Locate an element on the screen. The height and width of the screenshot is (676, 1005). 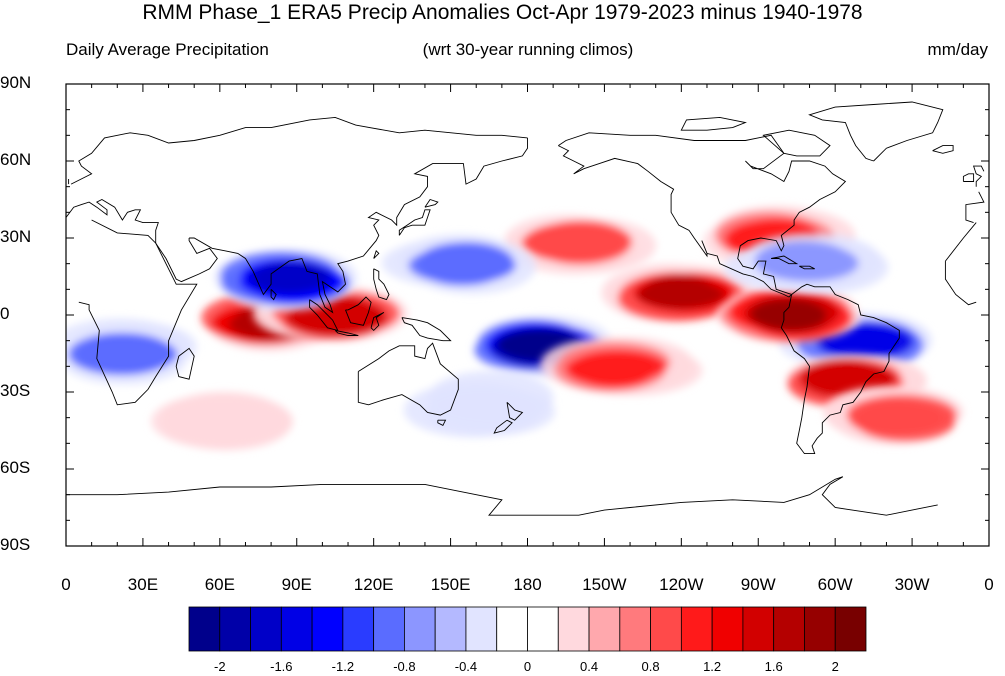
lon-label: 60E is located at coordinates (219, 584).